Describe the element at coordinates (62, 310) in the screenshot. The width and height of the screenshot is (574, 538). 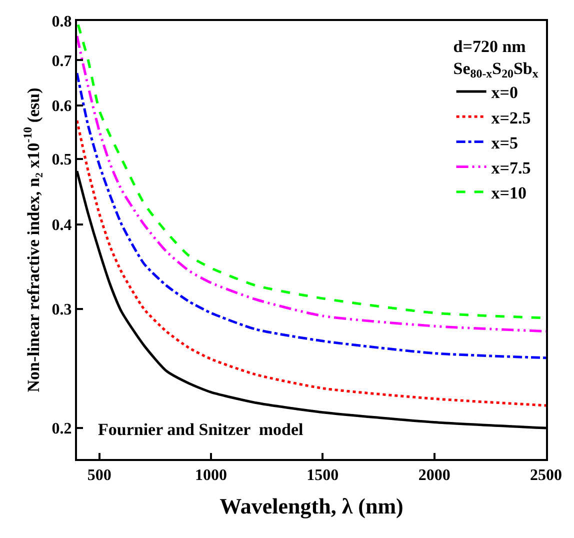
I see `y-tick-label: 0.3` at that location.